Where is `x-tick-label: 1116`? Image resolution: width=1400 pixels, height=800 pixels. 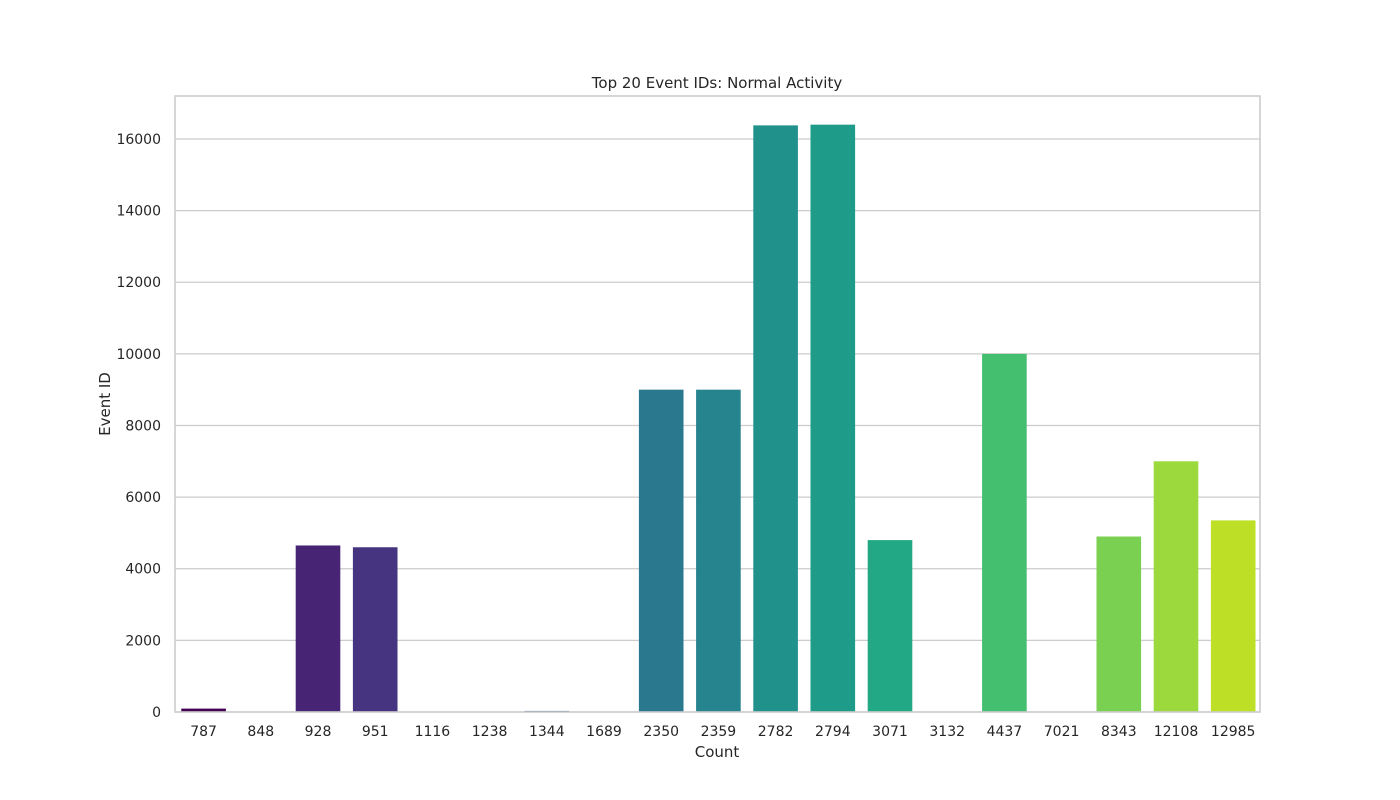 x-tick-label: 1116 is located at coordinates (433, 732).